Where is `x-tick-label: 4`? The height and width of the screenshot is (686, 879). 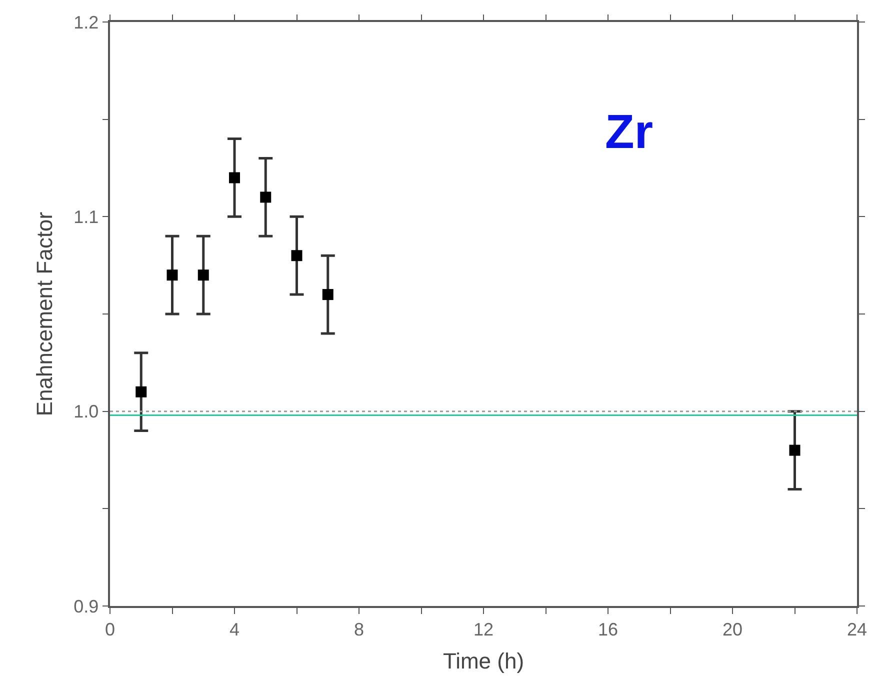 x-tick-label: 4 is located at coordinates (234, 629).